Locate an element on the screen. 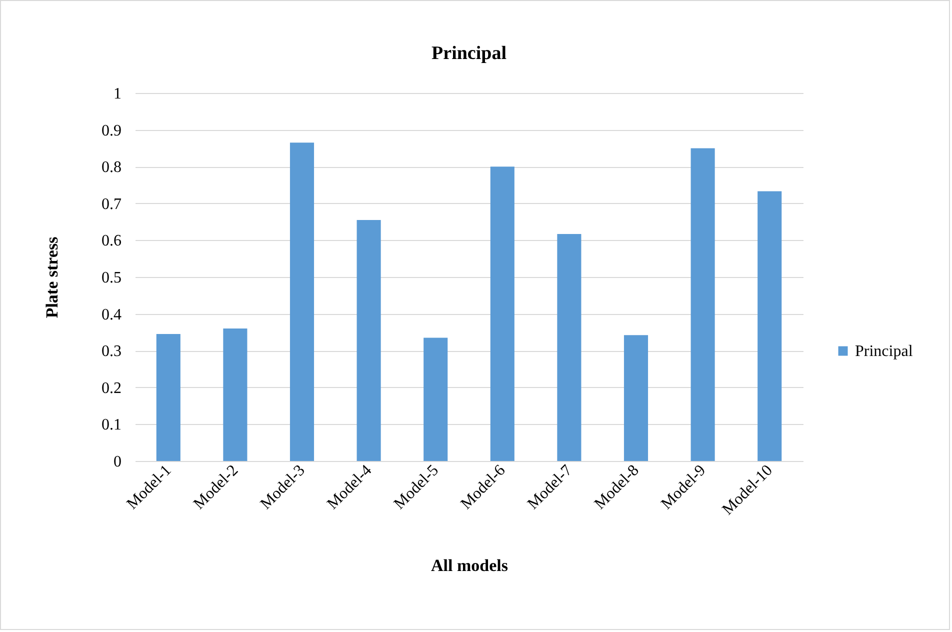  y-tick-label: 0.6 is located at coordinates (112, 241).